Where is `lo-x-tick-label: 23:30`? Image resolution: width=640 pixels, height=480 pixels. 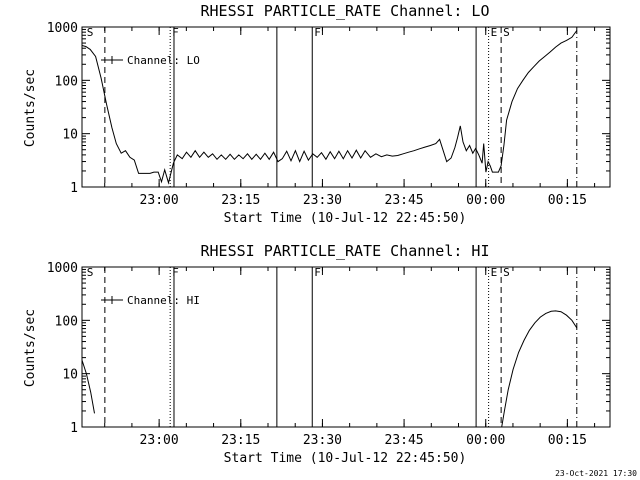
lo-x-tick-label: 23:30 is located at coordinates (322, 200).